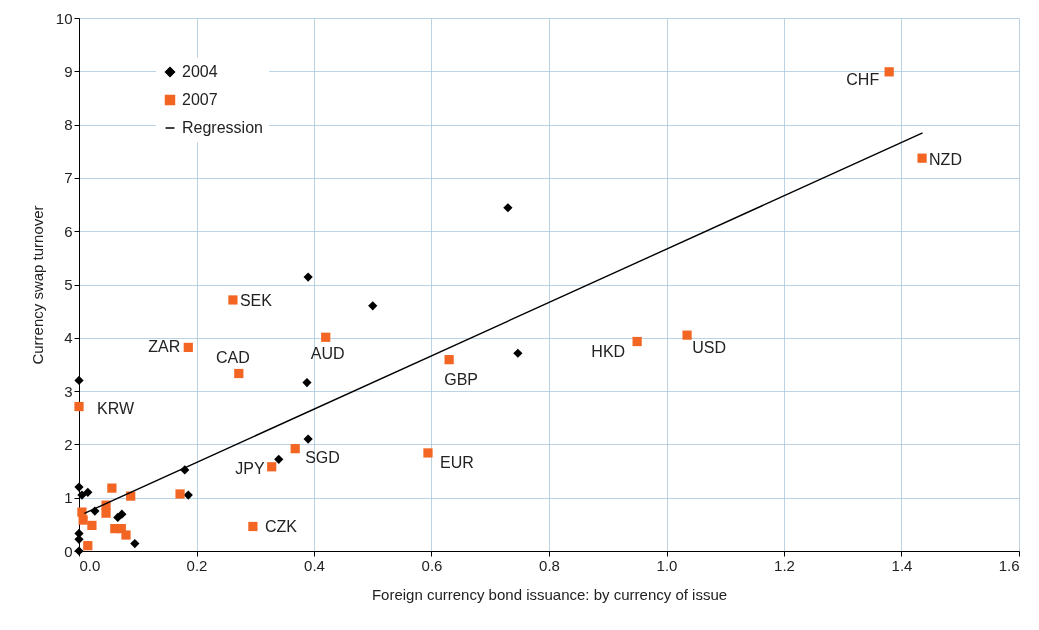 This screenshot has width=1039, height=630. Describe the element at coordinates (314, 565) in the screenshot. I see `x-tick-label: 0.4` at that location.